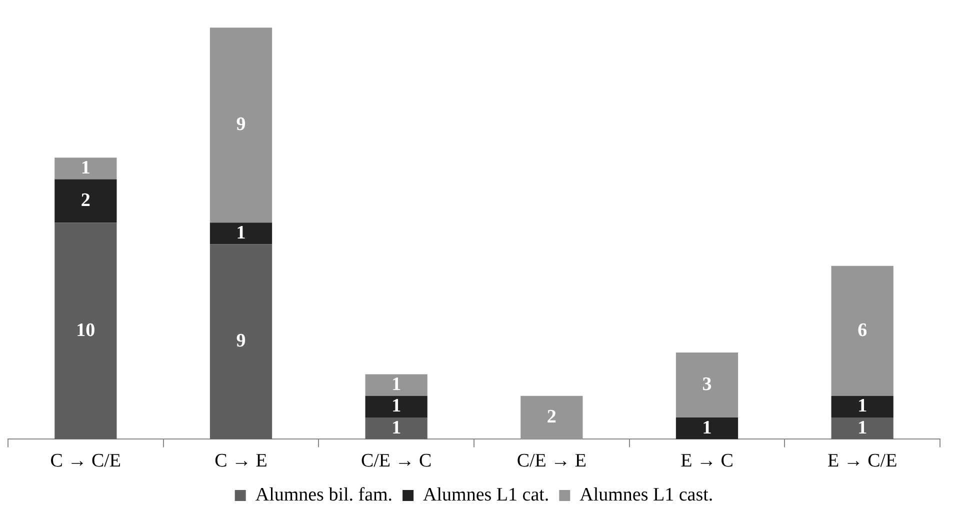  What do you see at coordinates (551, 461) in the screenshot?
I see `x-tick-label: C/E → E` at bounding box center [551, 461].